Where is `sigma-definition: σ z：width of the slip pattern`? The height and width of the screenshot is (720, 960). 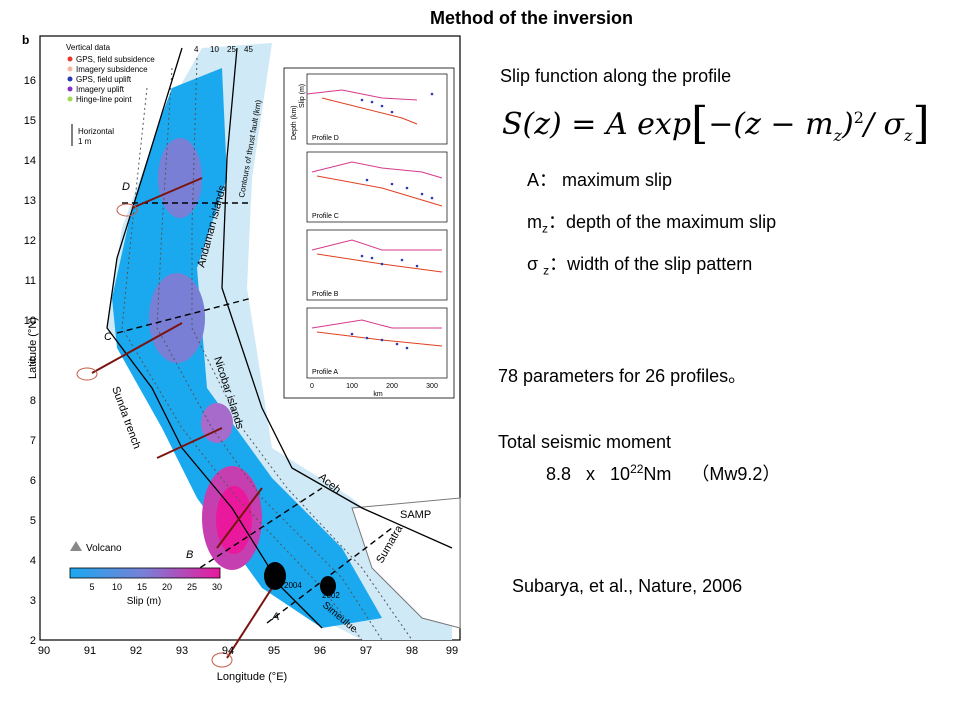
sigma-definition: σ z：width of the slip pattern is located at coordinates (639, 264).